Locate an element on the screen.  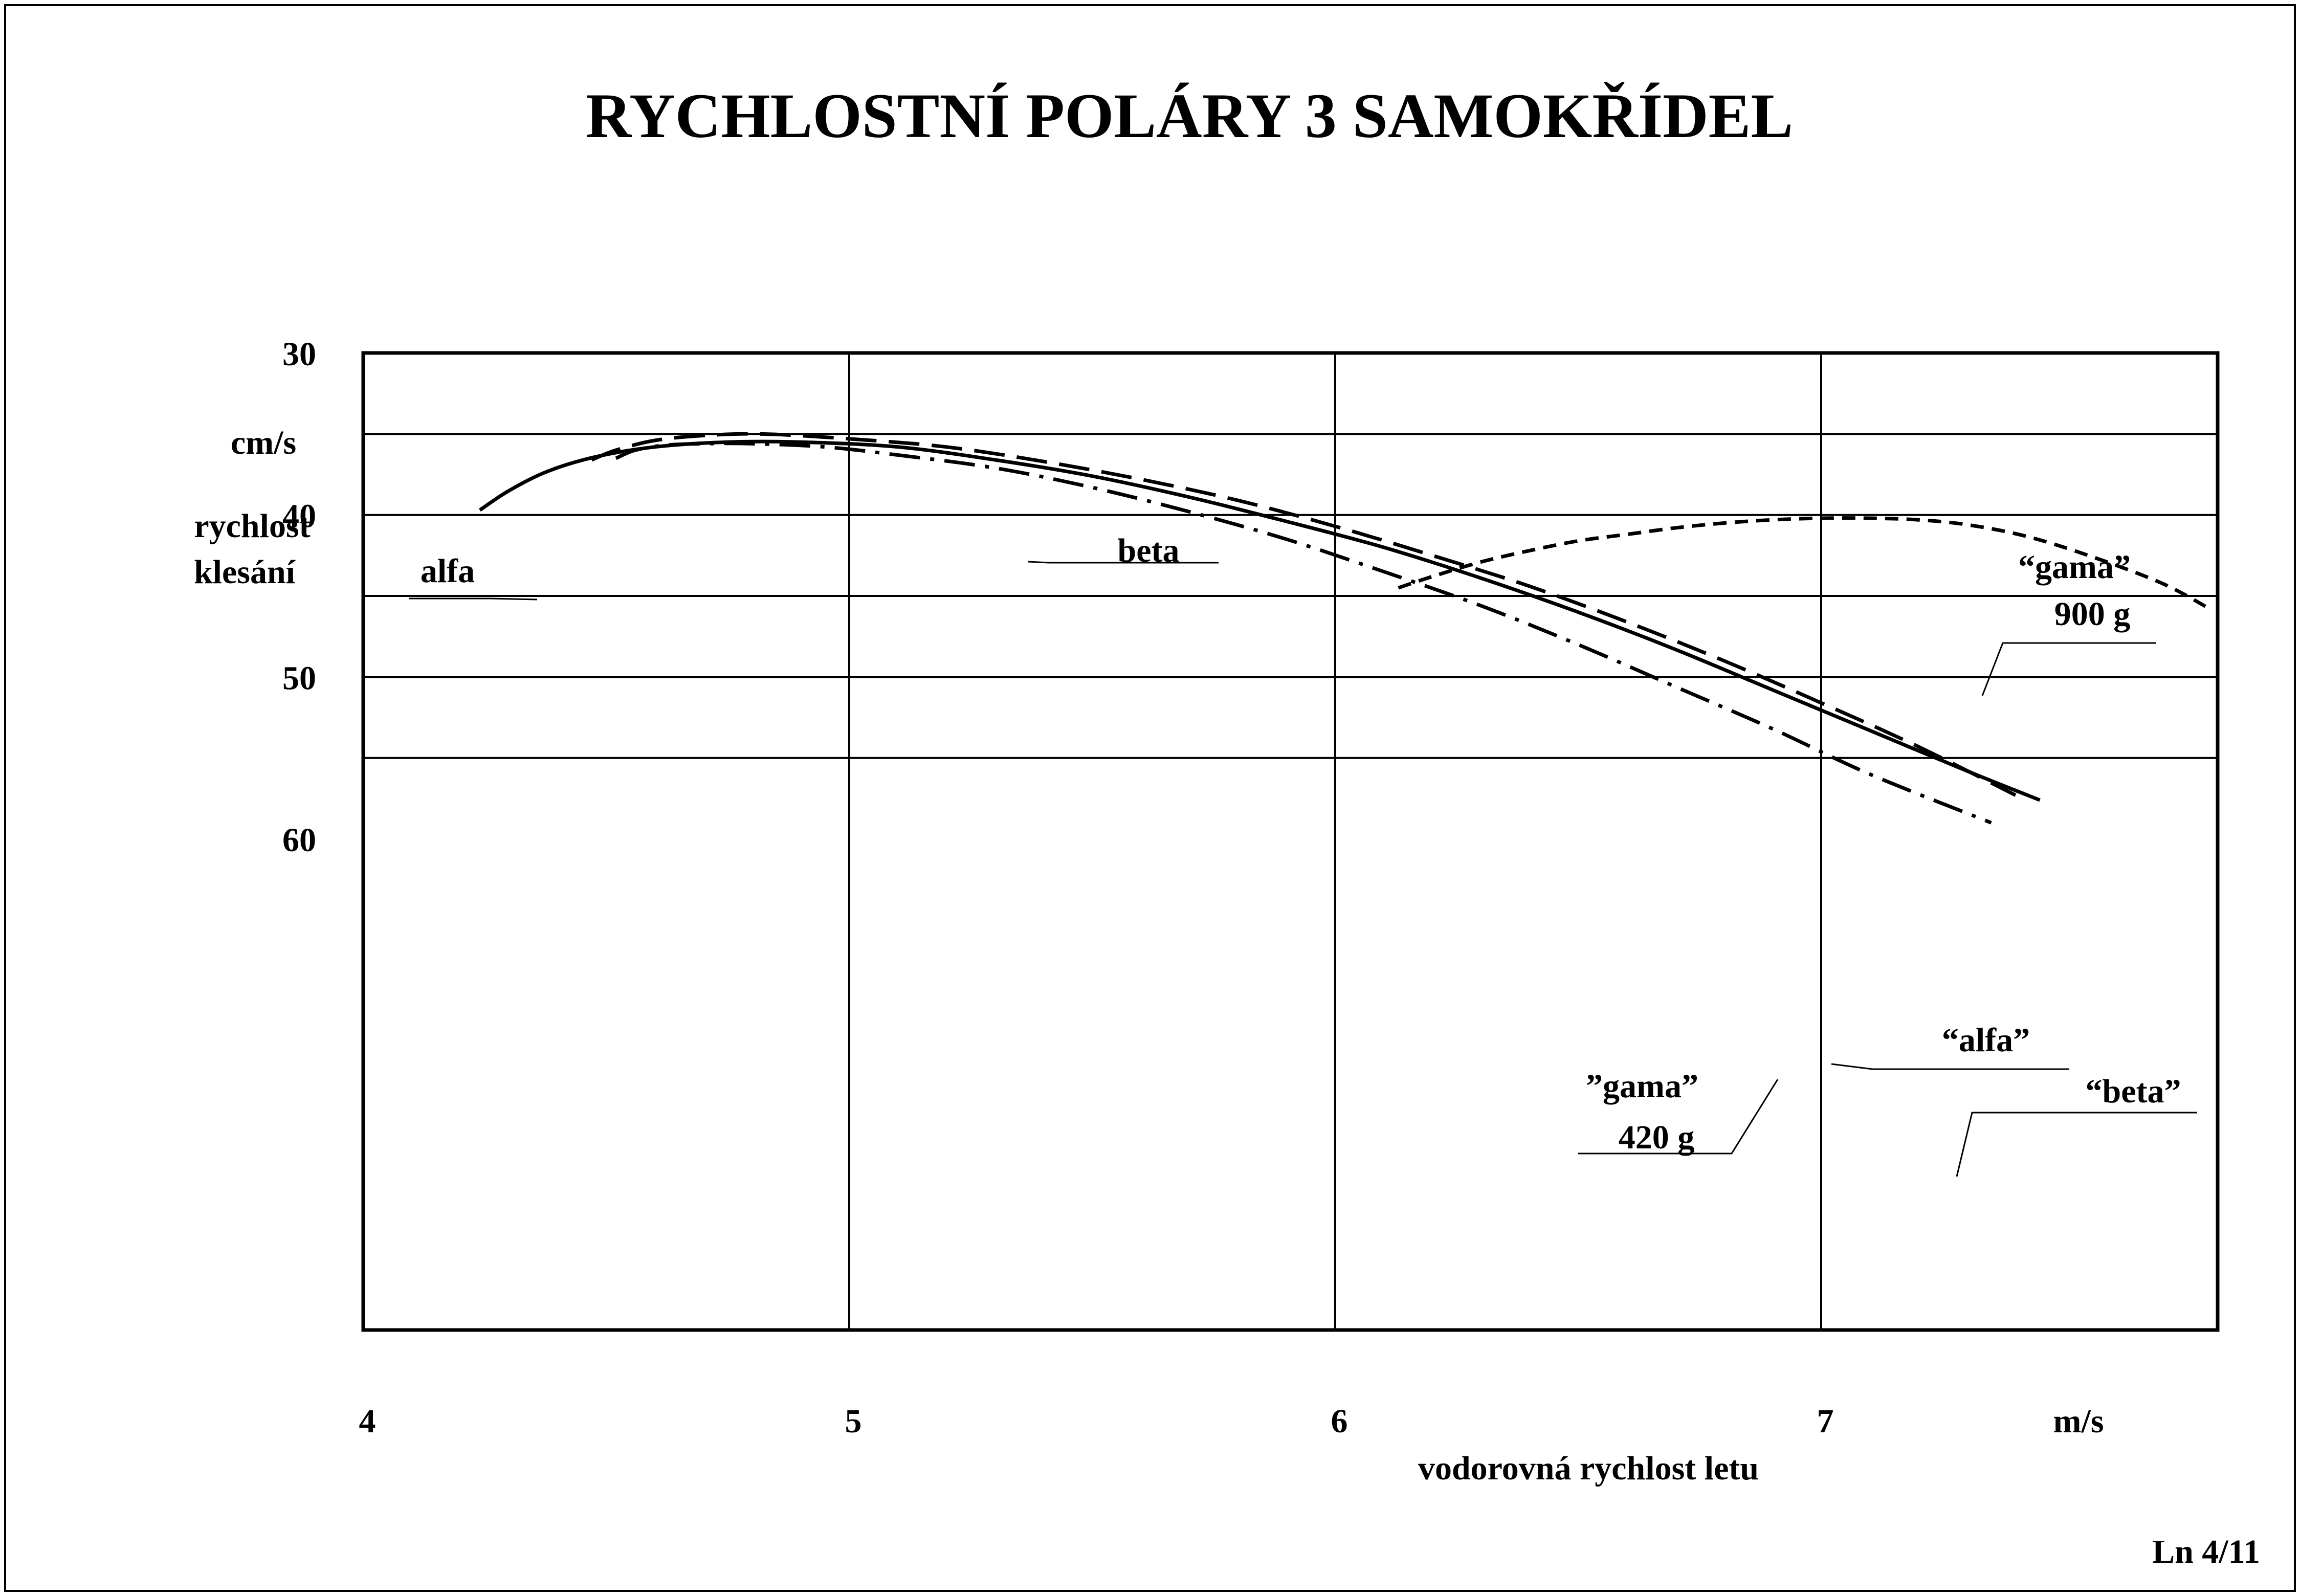
y-axis-label-line-1: rychlost is located at coordinates (252, 526).